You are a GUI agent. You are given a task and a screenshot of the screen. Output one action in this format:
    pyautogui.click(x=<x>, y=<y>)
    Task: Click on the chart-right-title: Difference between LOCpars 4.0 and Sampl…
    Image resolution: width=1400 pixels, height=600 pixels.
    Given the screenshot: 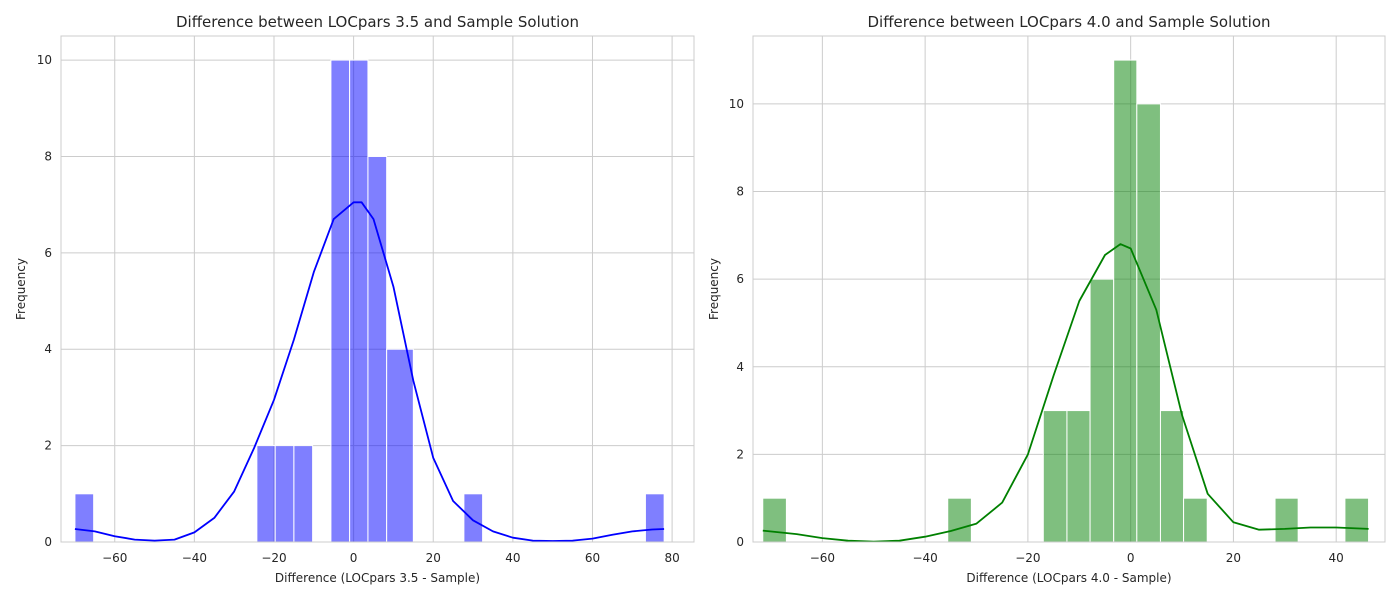 What is the action you would take?
    pyautogui.click(x=1068, y=22)
    